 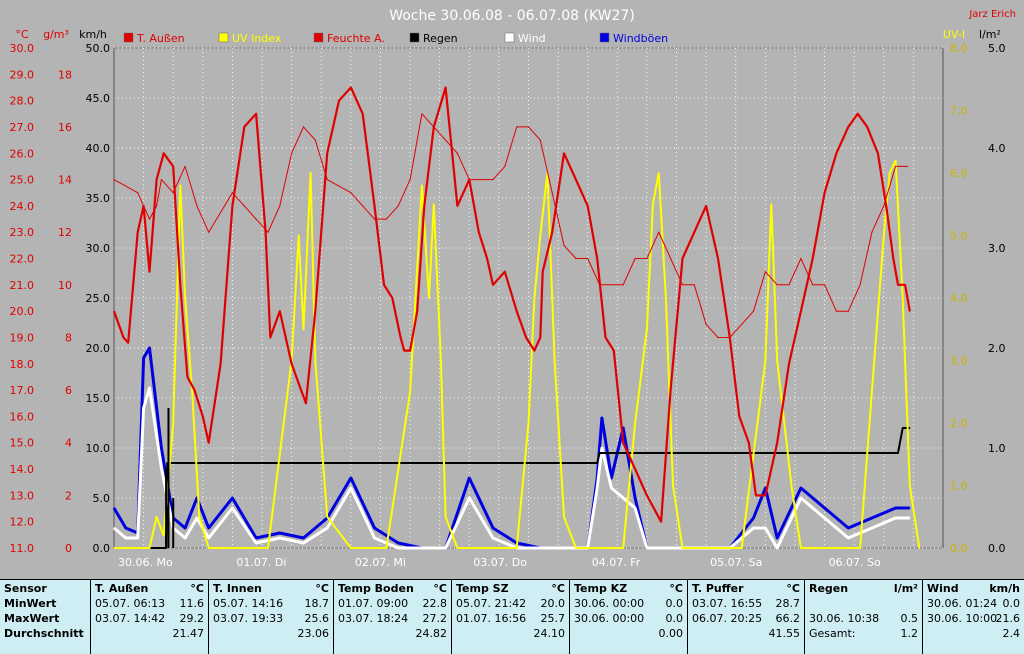 What do you see at coordinates (1008, 618) in the screenshot?
I see `stats-cell-value: 21.6` at bounding box center [1008, 618].